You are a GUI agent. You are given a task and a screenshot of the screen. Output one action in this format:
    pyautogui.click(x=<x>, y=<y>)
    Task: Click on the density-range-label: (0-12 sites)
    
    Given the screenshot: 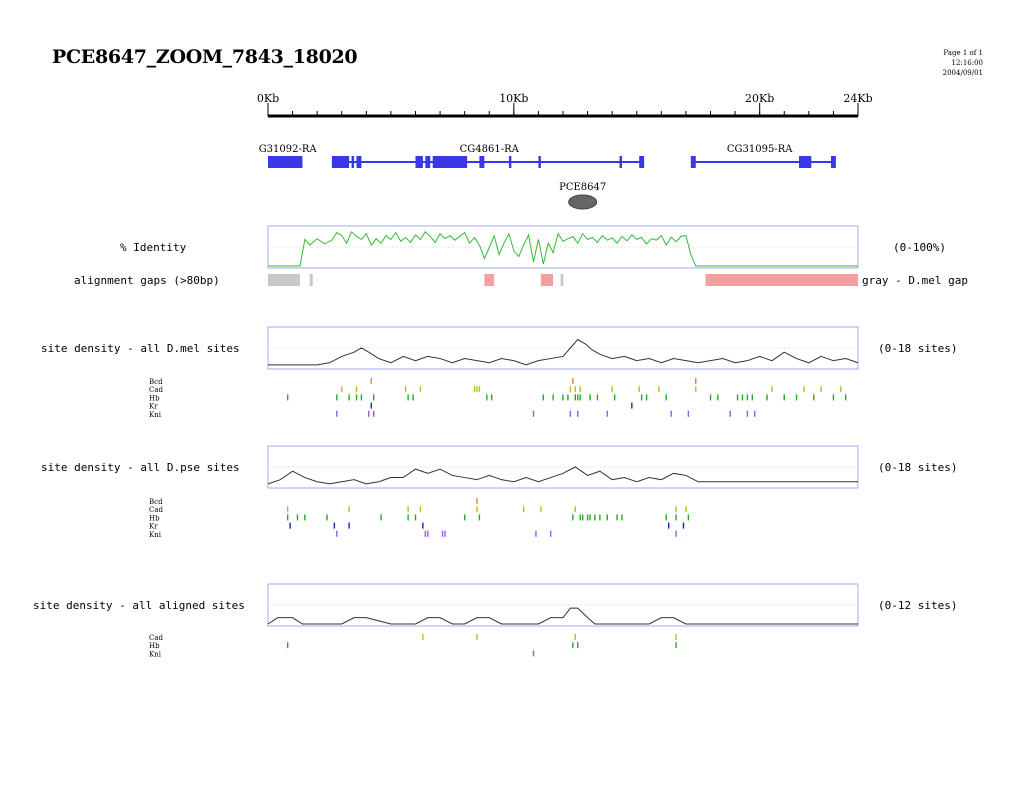 What is the action you would take?
    pyautogui.click(x=917, y=605)
    